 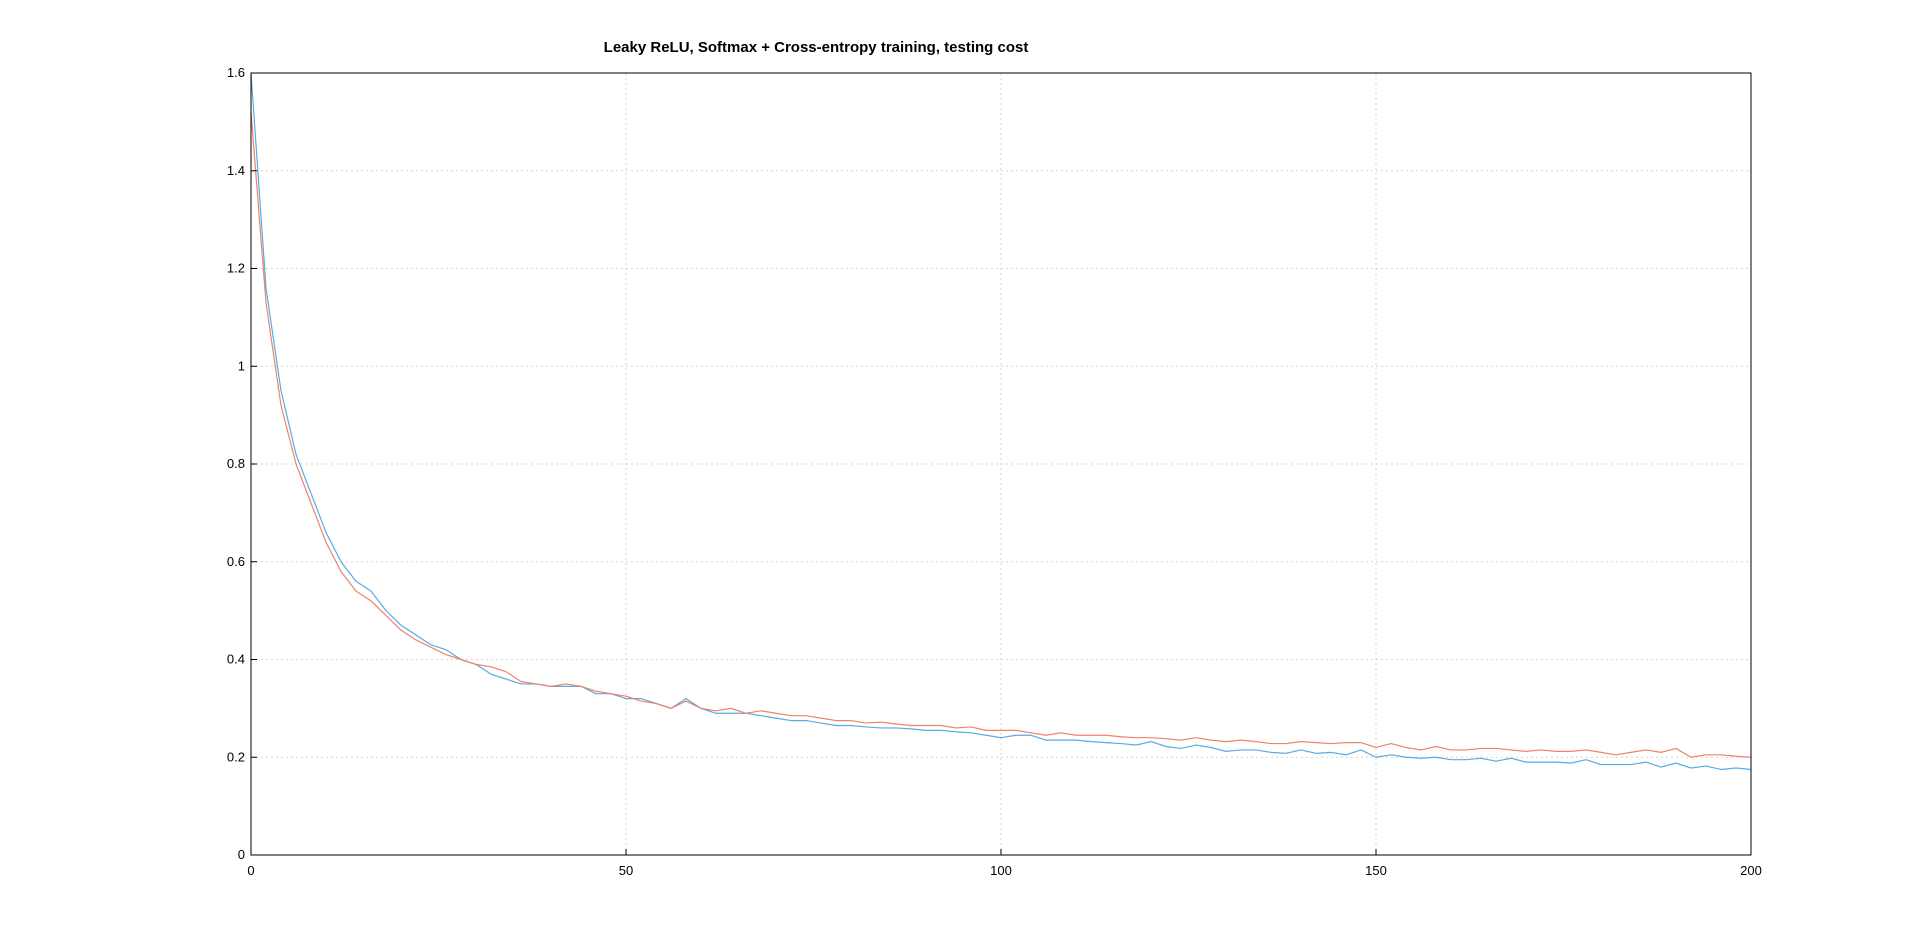 I want to click on x-tick-label: 50, so click(x=626, y=870).